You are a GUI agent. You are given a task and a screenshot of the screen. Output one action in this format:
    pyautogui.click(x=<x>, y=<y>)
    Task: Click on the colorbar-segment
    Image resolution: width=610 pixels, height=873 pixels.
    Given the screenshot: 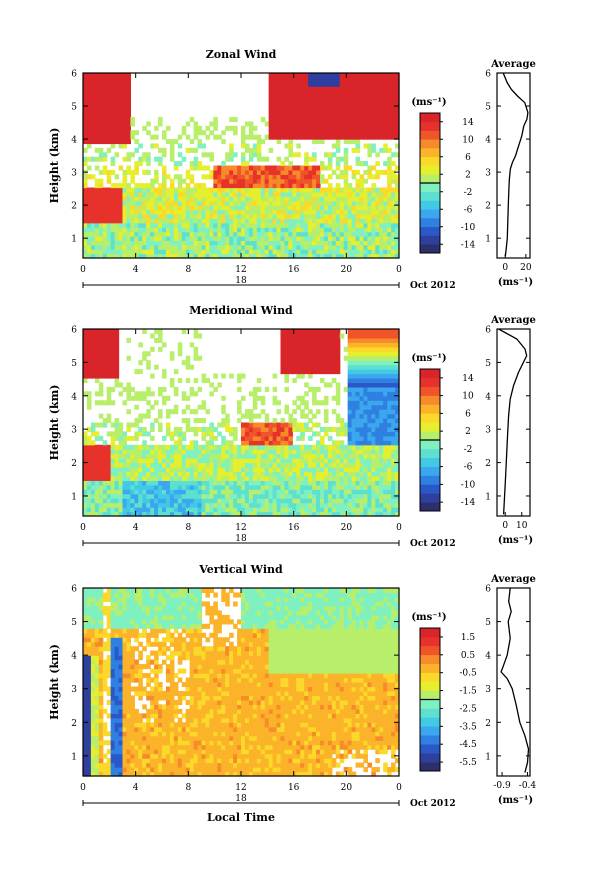 What is the action you would take?
    pyautogui.click(x=430, y=391)
    